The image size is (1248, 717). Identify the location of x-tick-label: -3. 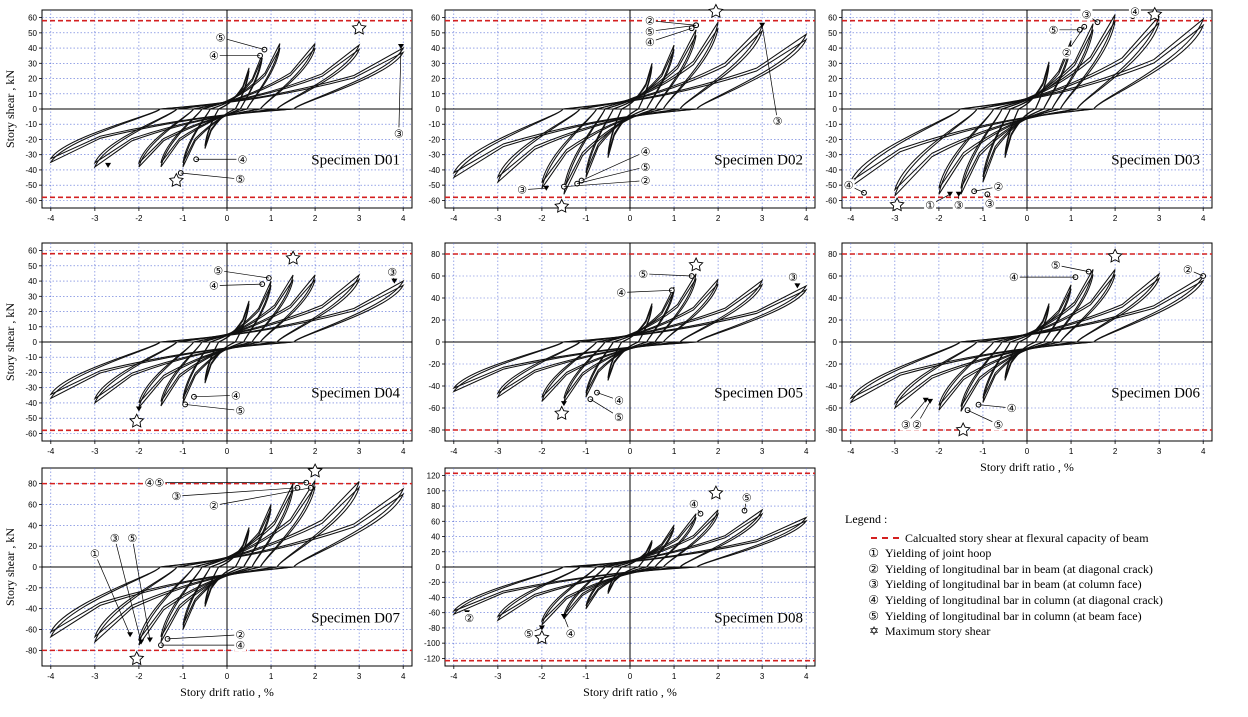
(498, 218).